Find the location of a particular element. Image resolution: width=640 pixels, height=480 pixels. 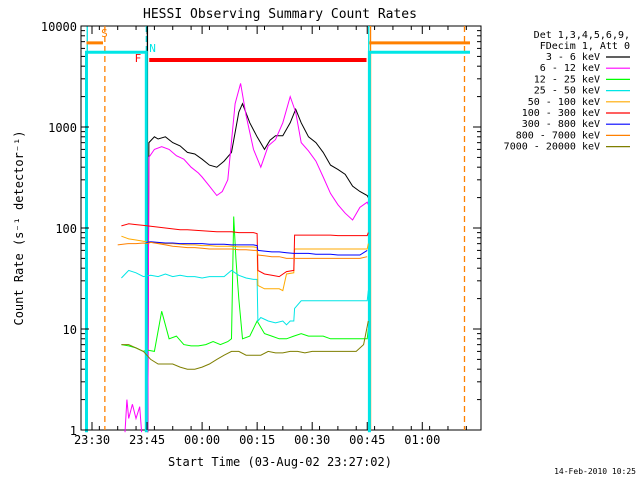

legend-label-4: 50 - 100 keV is located at coordinates (564, 102).